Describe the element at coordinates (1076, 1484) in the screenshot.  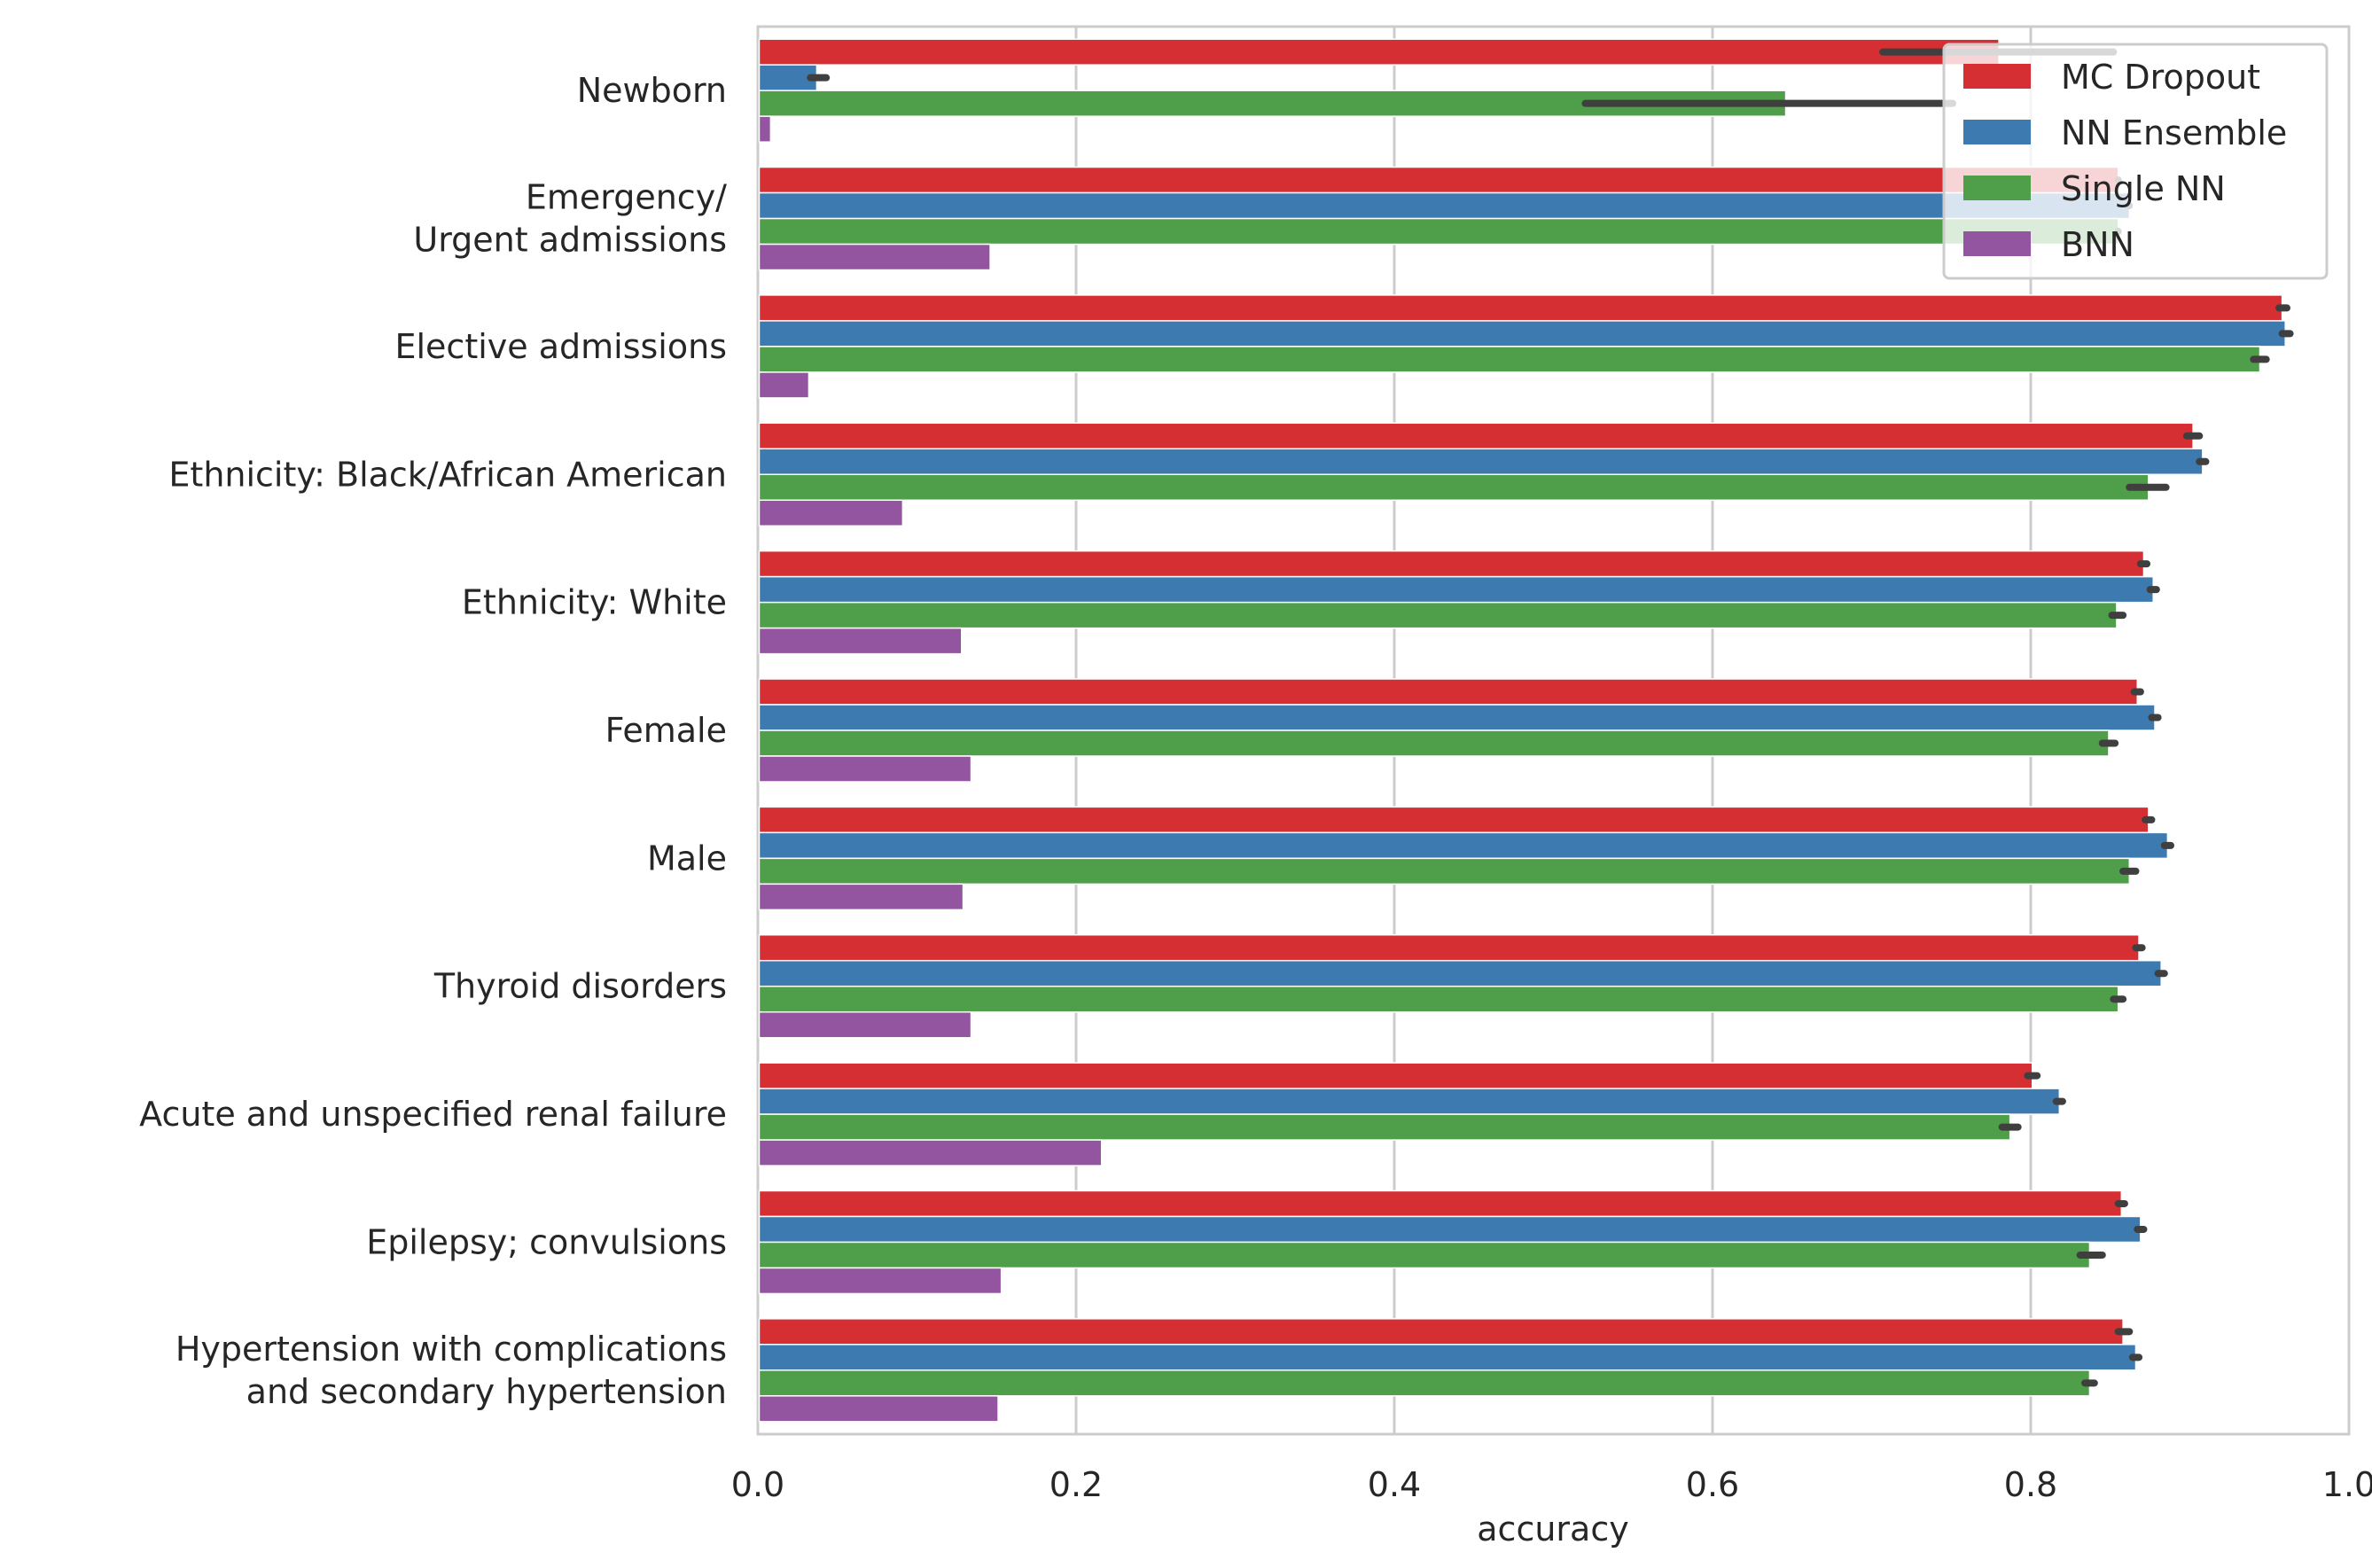
I see `x-tick-label: 0.2` at that location.